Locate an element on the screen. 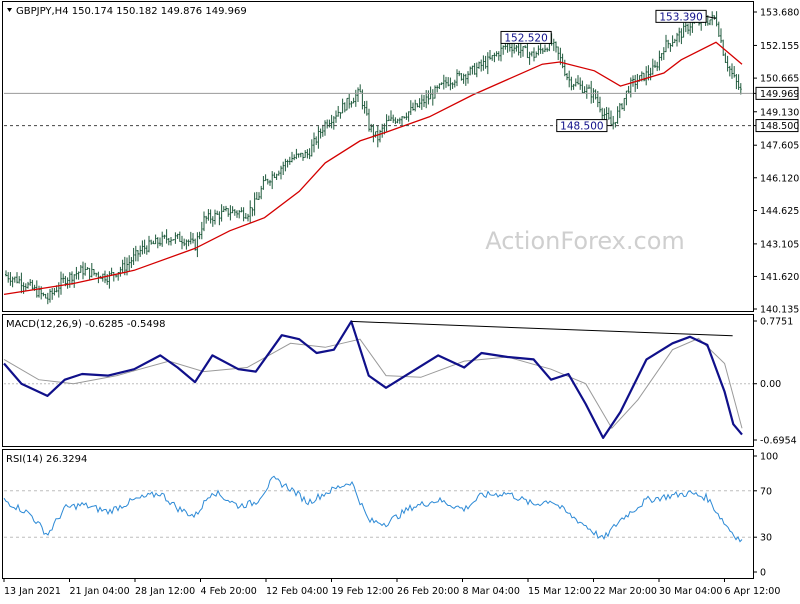  x-tick-label: 19 Feb 12:00 is located at coordinates (362, 587).